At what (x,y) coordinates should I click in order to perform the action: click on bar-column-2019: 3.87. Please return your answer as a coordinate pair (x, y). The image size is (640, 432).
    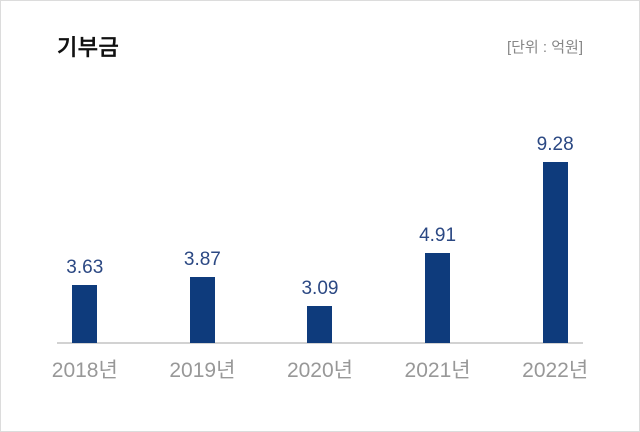
    Looking at the image, I should click on (203, 222).